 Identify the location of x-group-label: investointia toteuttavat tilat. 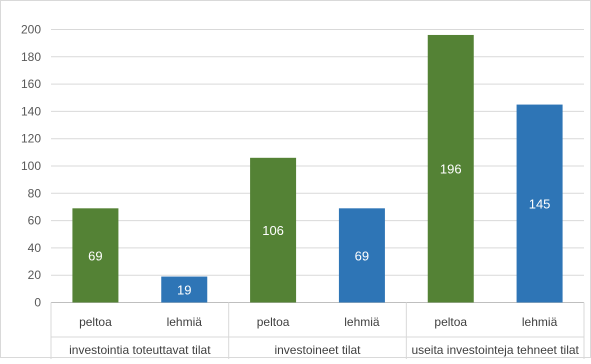
(140, 350).